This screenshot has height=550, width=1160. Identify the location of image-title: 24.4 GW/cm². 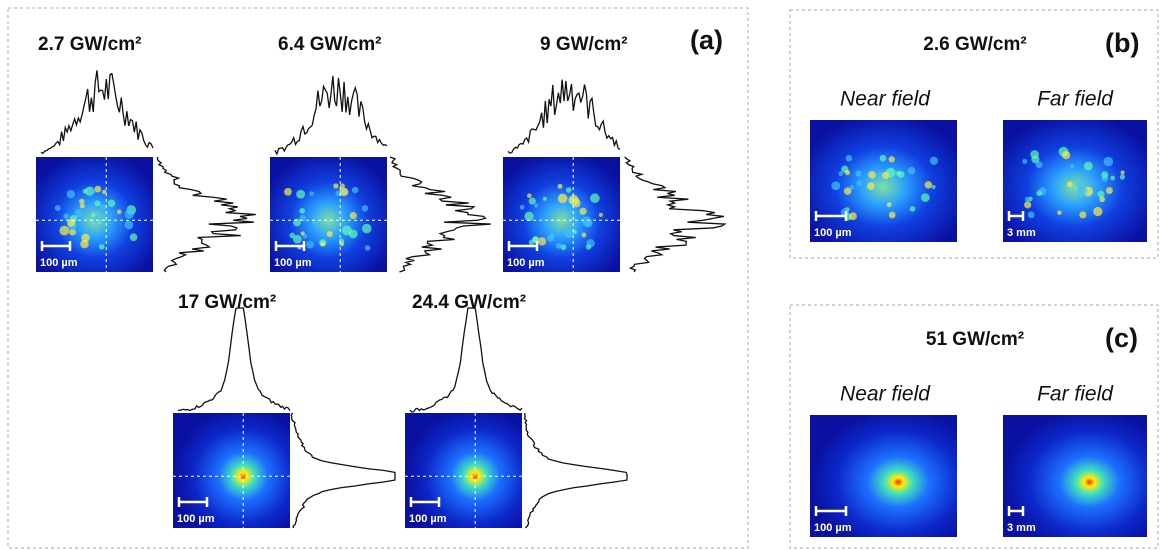
(469, 302).